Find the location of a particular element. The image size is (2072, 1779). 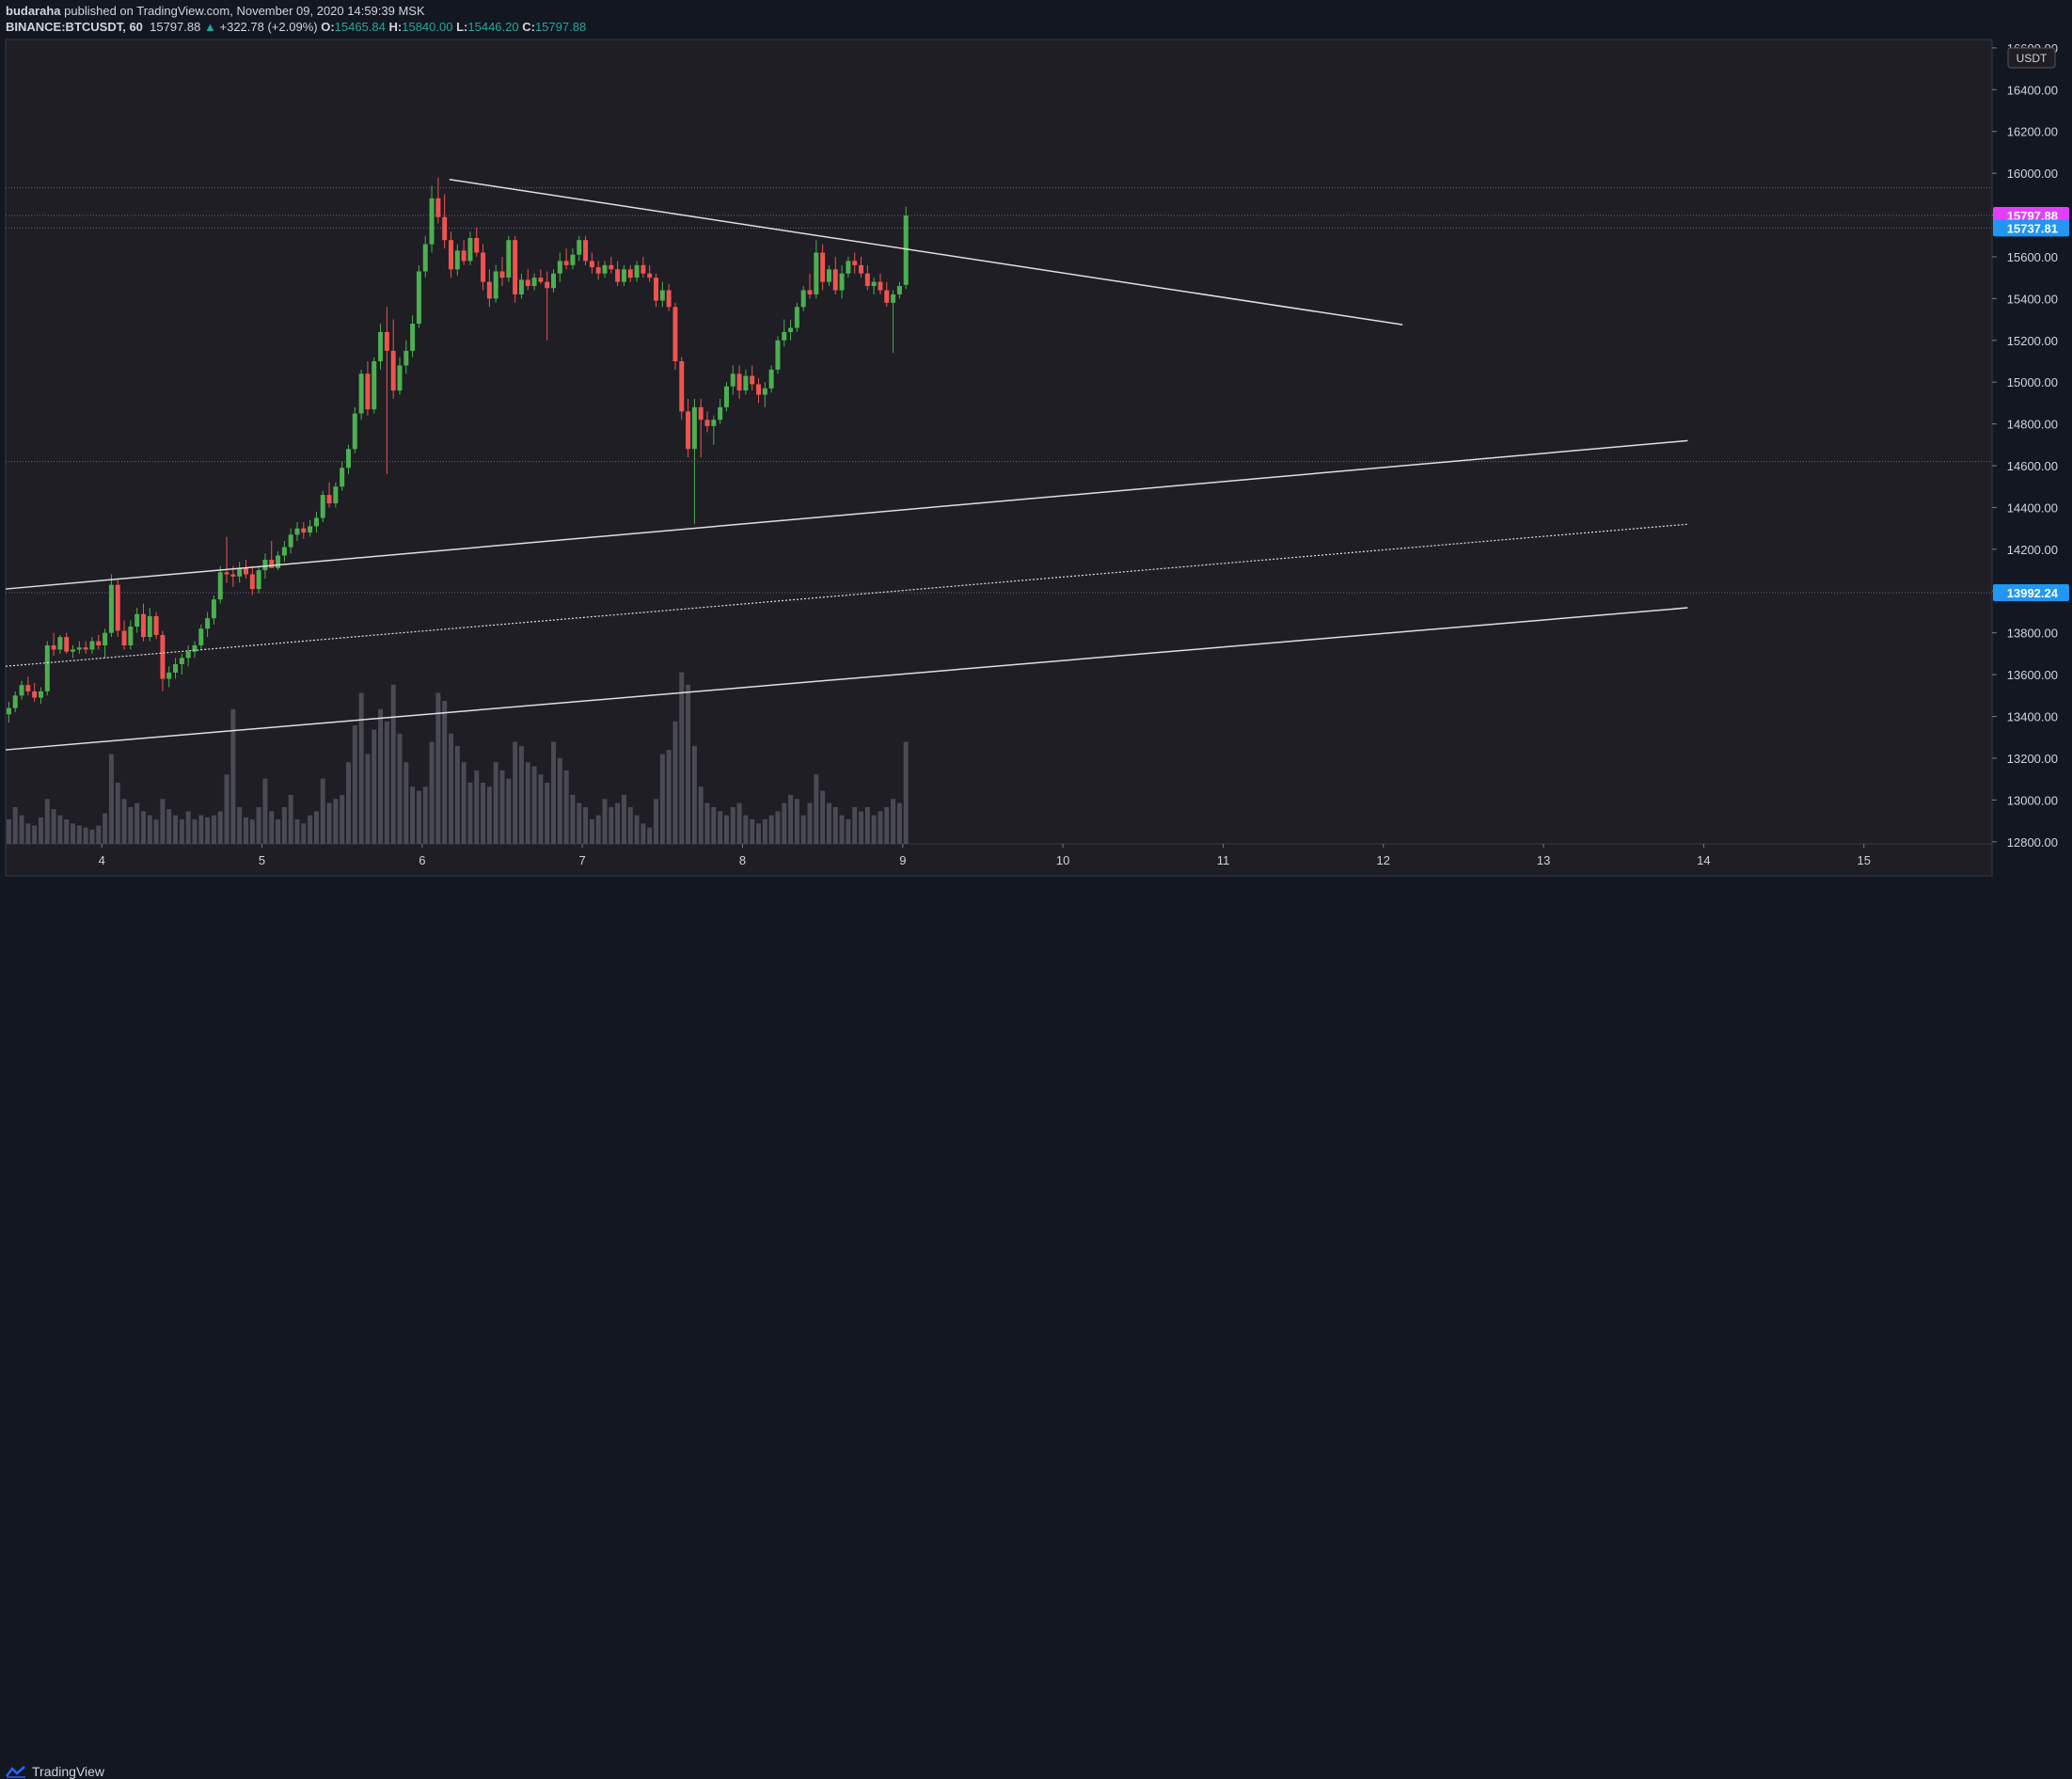

symbol-label: BINANCE:BTCUSDT, 60 is located at coordinates (74, 27).